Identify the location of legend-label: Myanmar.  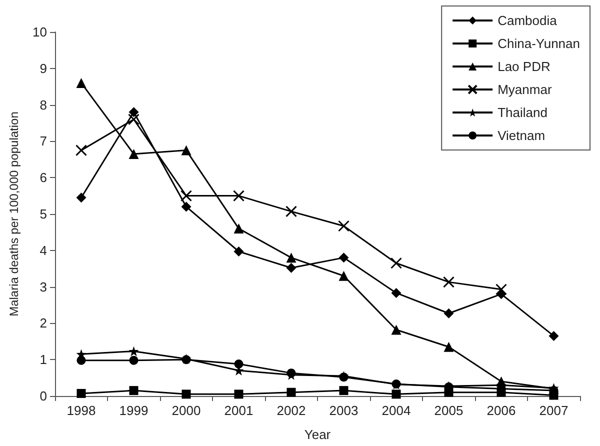
(525, 89).